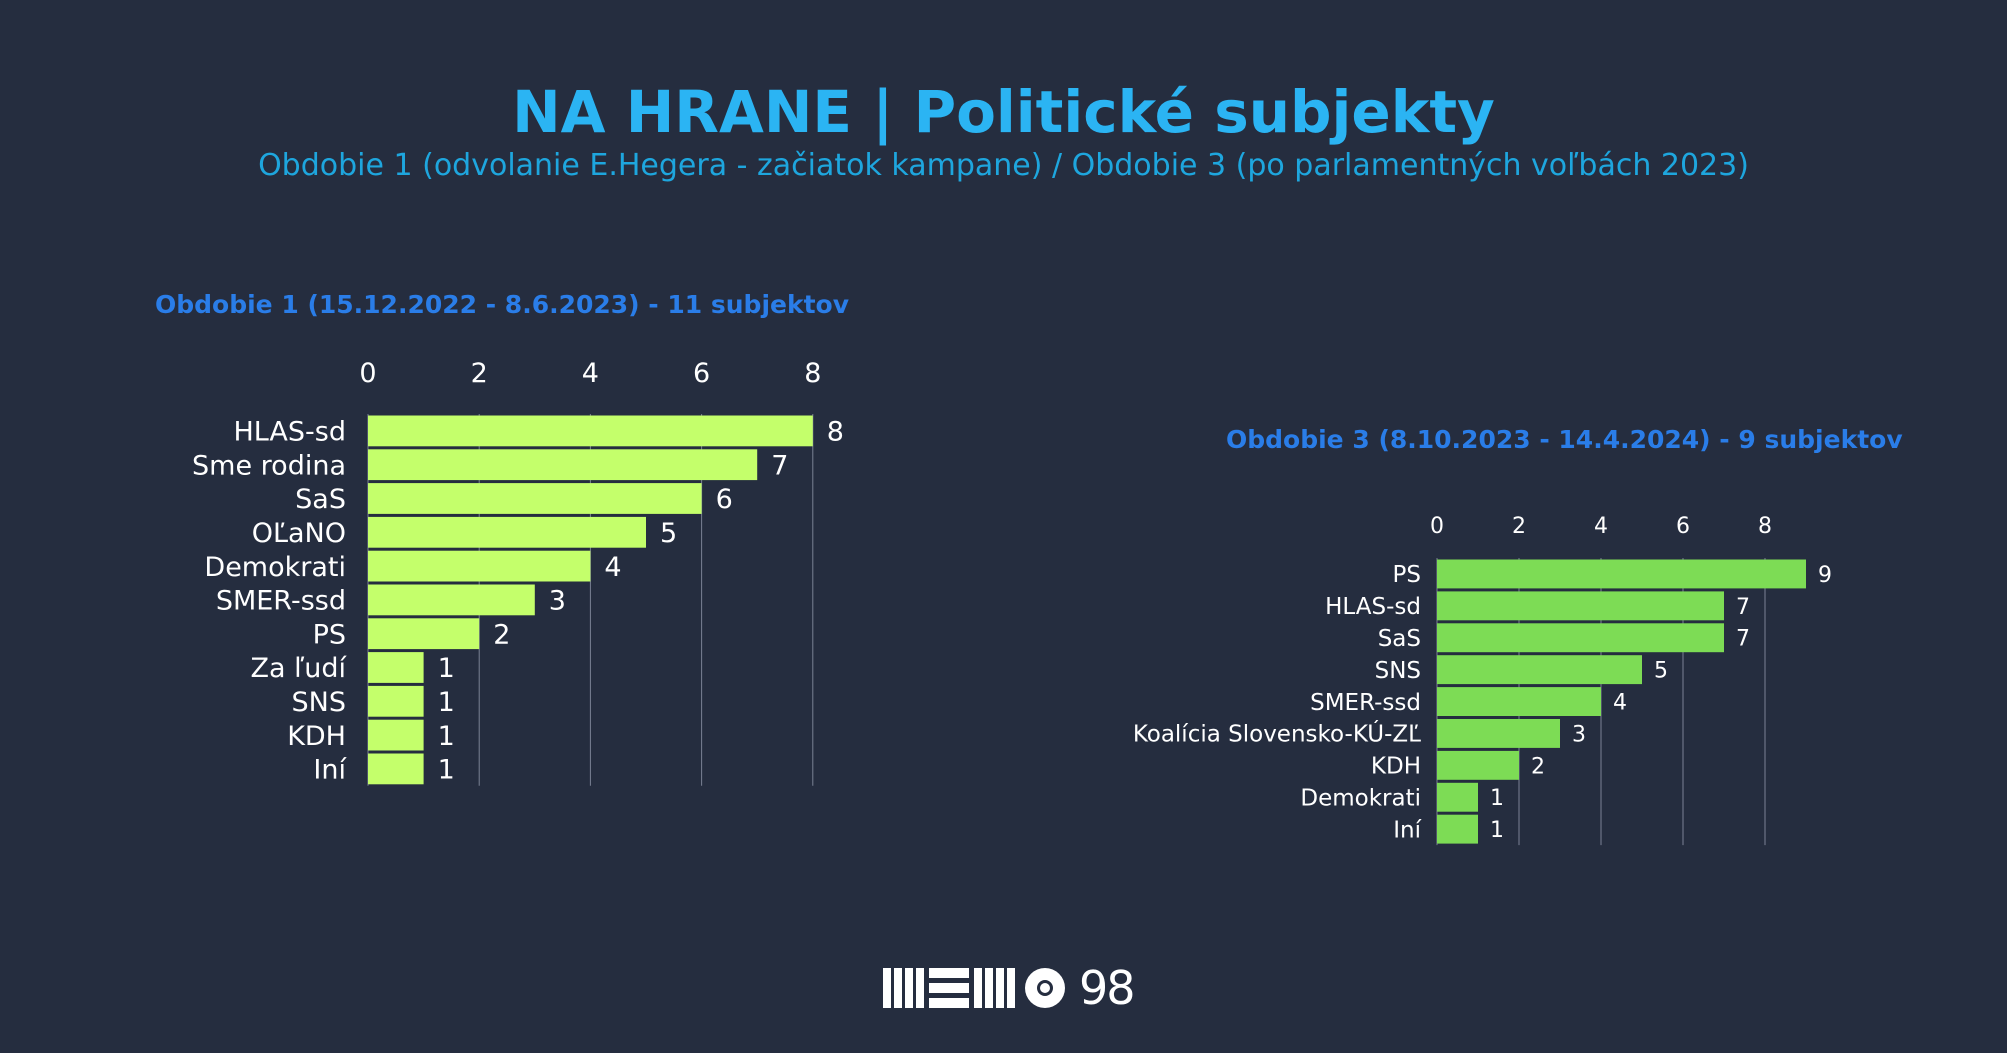 Image resolution: width=2007 pixels, height=1053 pixels. Describe the element at coordinates (1825, 575) in the screenshot. I see `data-label: 9` at that location.